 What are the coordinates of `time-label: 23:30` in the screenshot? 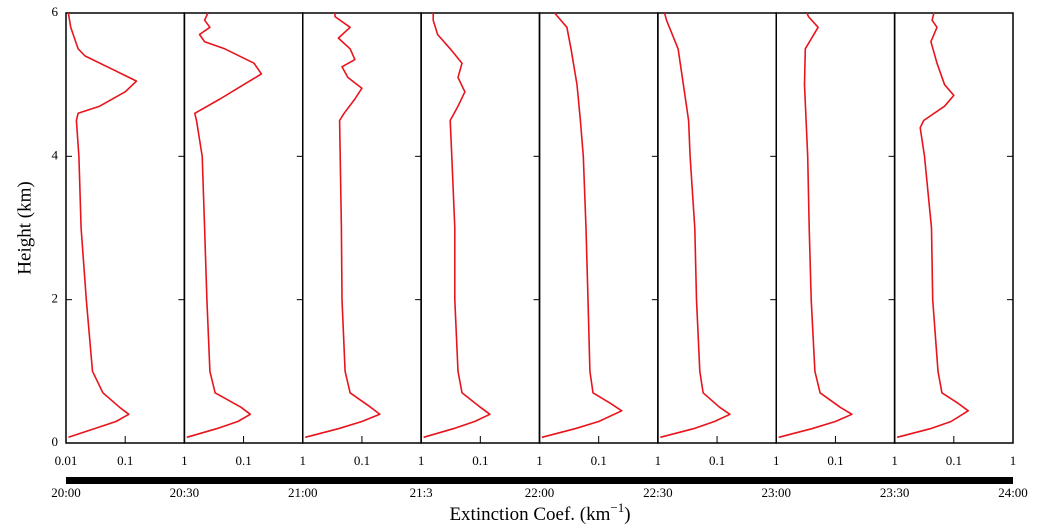 It's located at (895, 492).